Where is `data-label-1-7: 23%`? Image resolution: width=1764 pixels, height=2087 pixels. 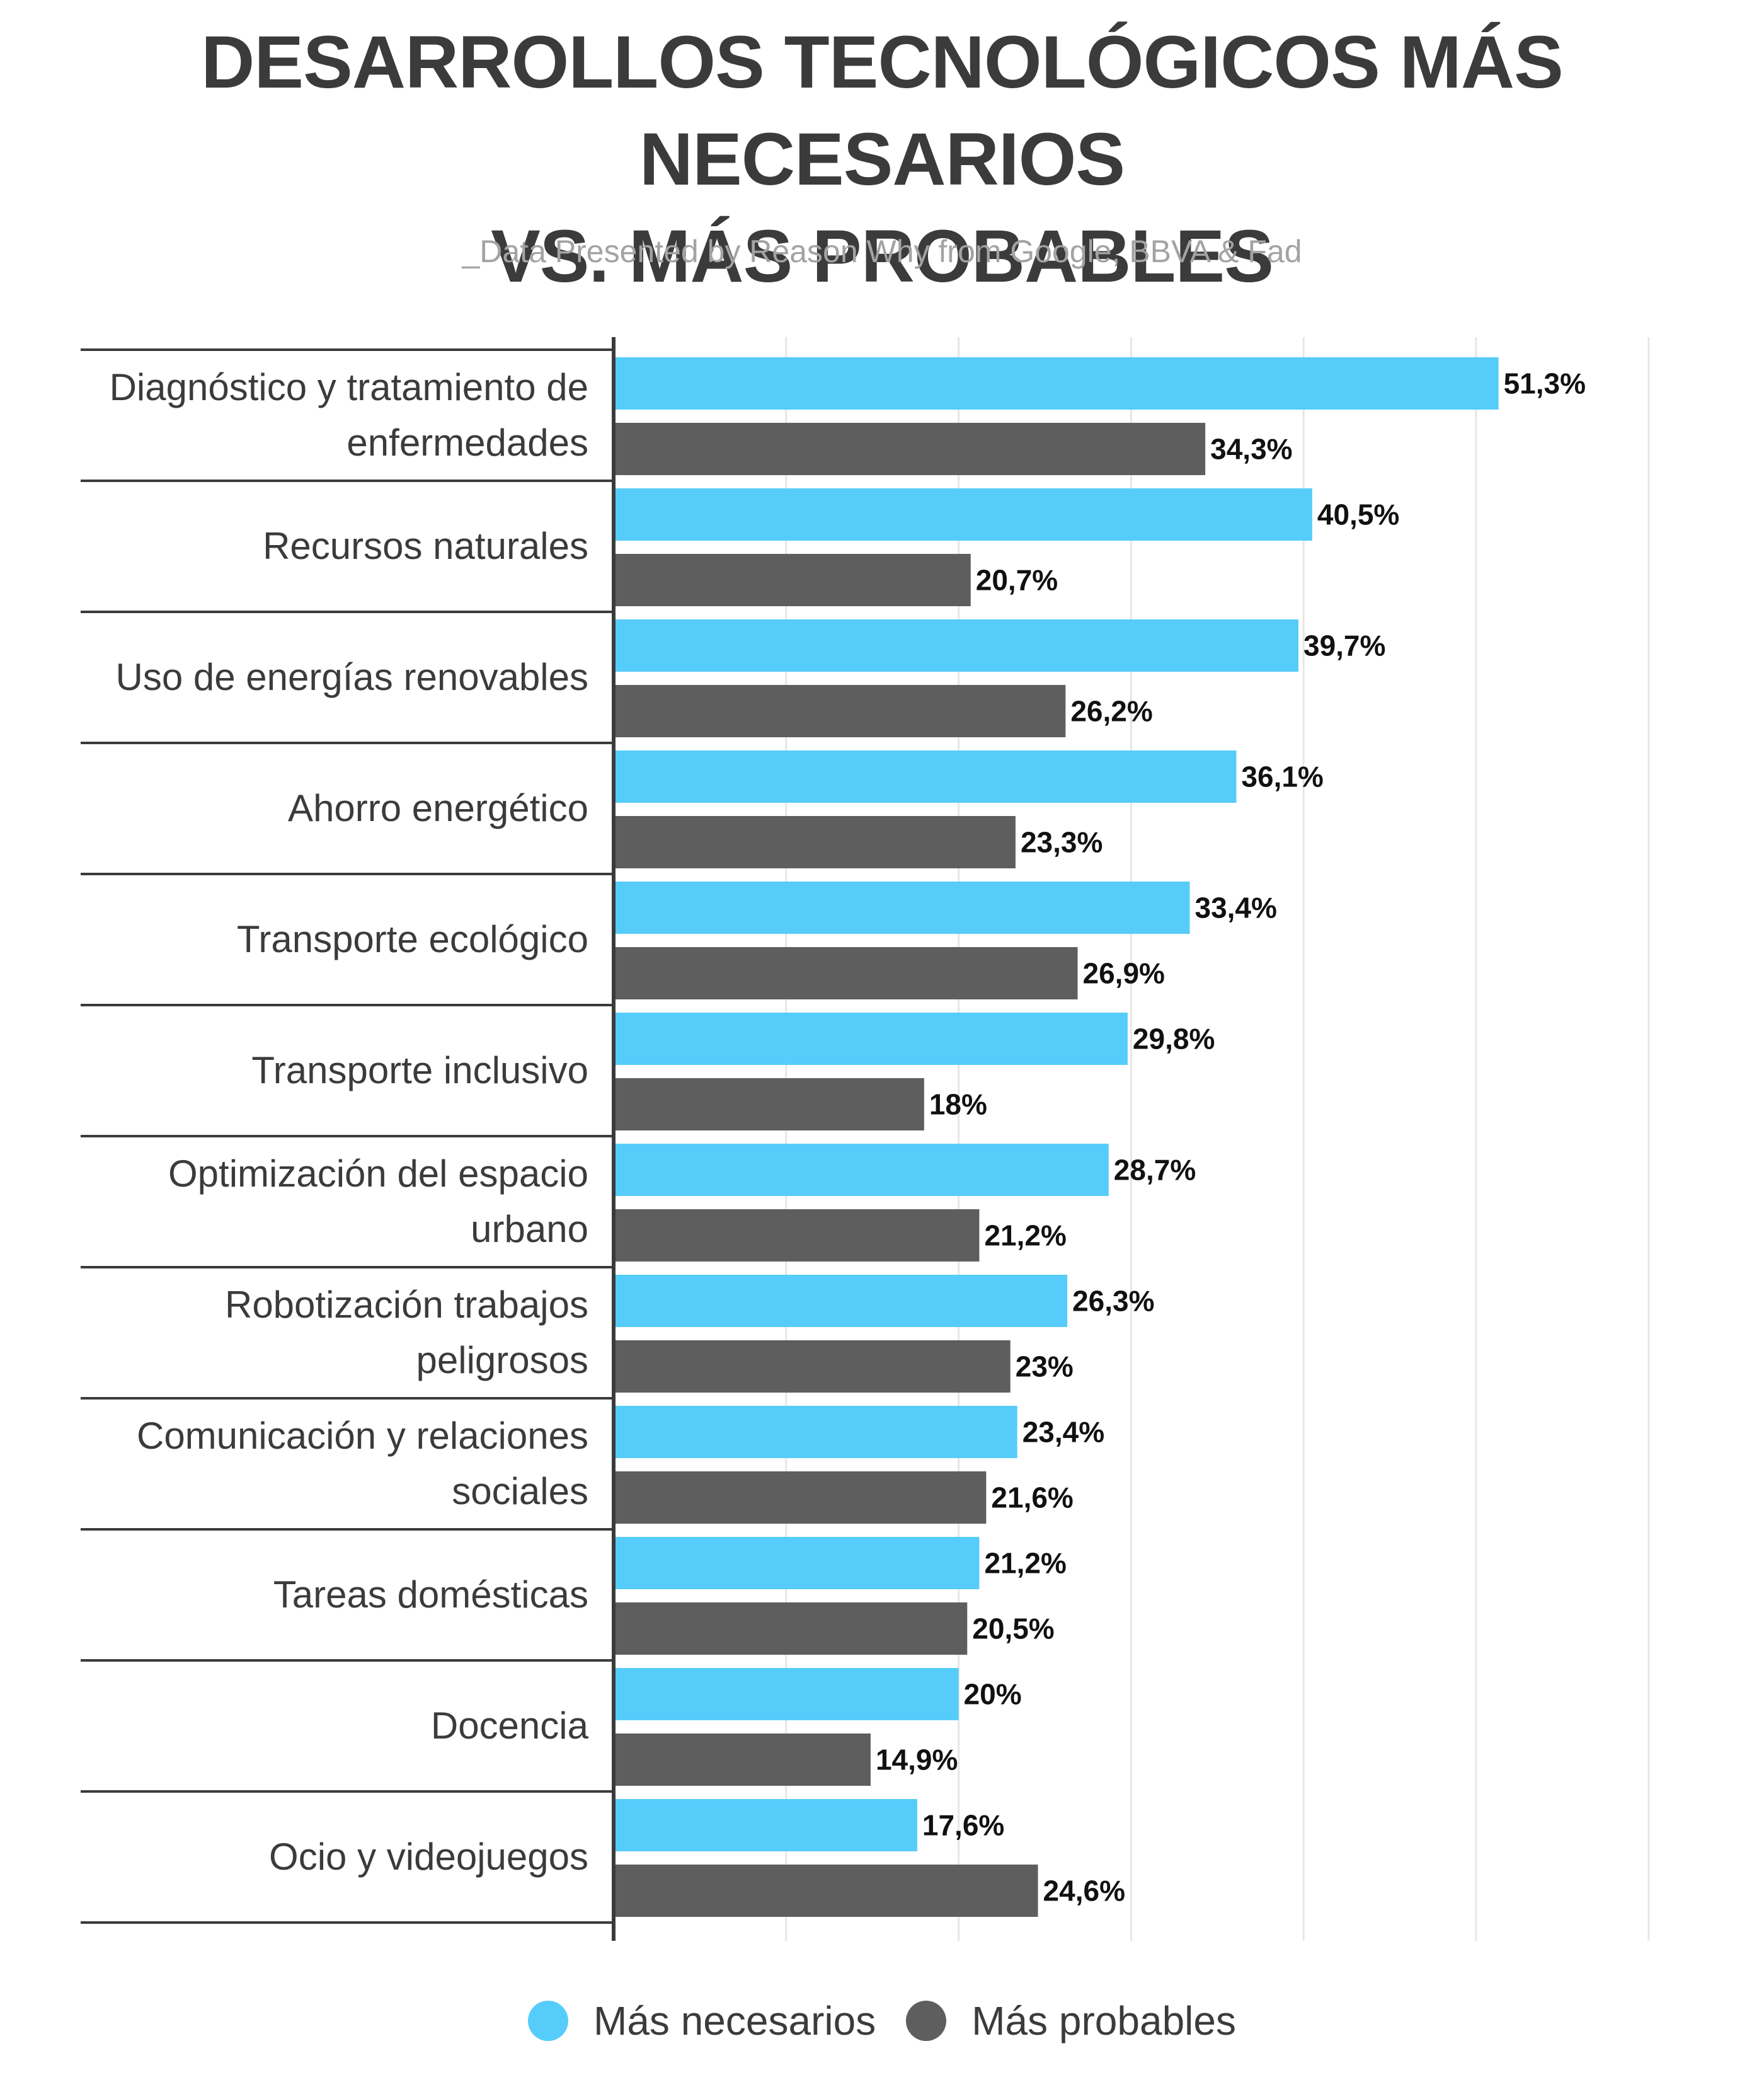
data-label-1-7: 23% is located at coordinates (1045, 1366).